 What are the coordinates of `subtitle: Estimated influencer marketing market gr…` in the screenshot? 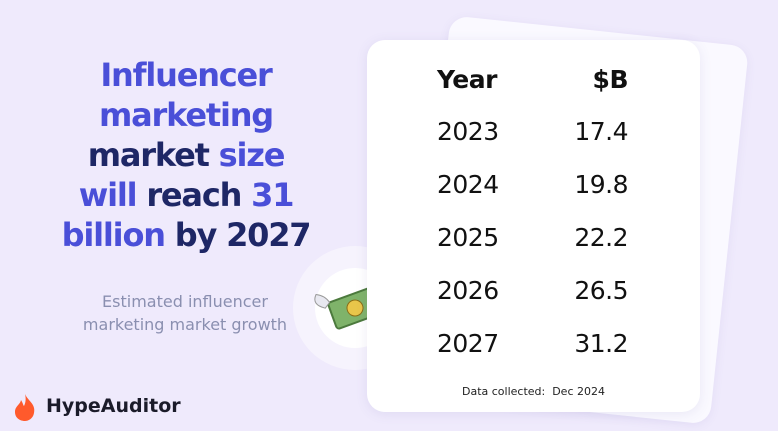 It's located at (185, 313).